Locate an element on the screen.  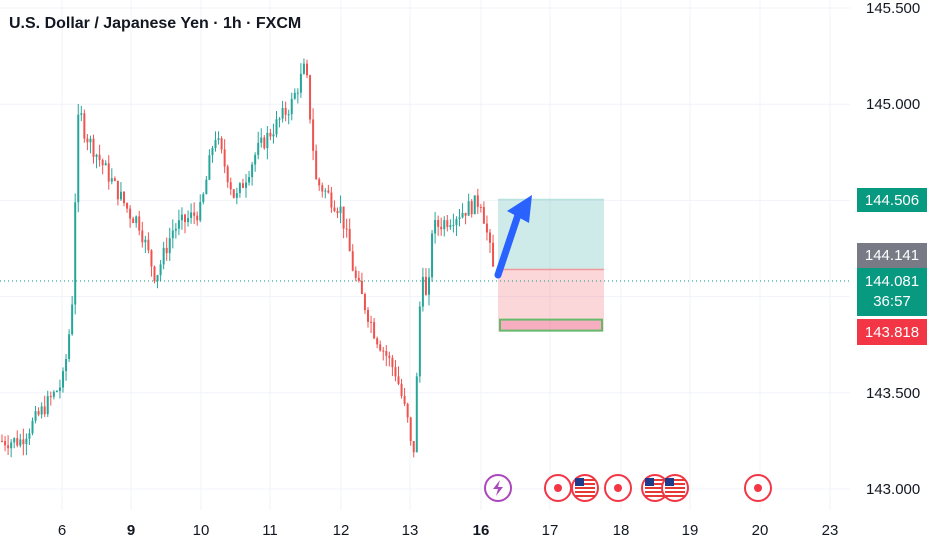
price-tick-label: 143.500 is located at coordinates (893, 393).